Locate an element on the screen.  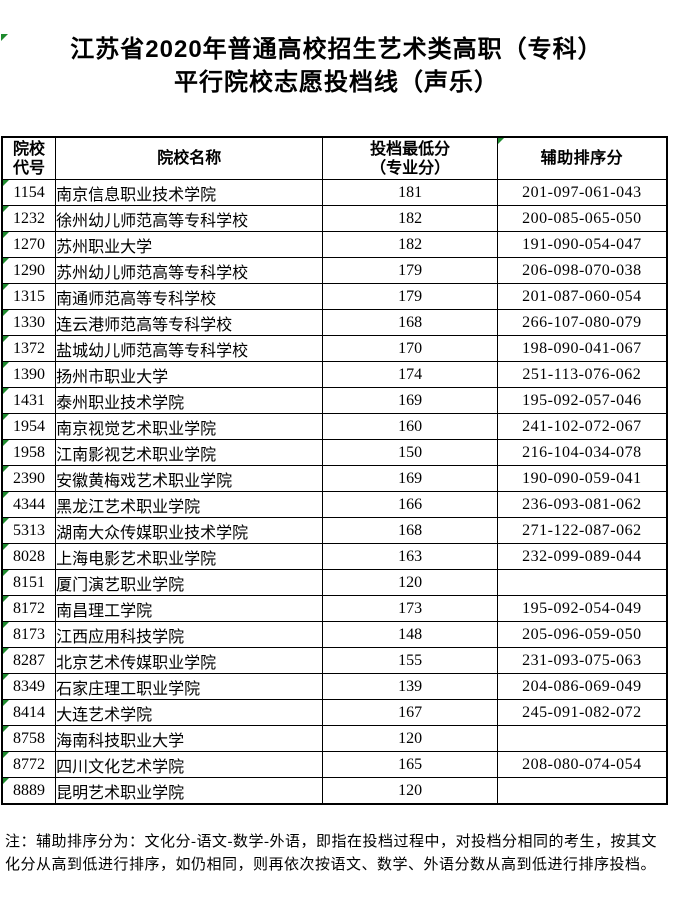
min-score-cell: 167 is located at coordinates (410, 712).